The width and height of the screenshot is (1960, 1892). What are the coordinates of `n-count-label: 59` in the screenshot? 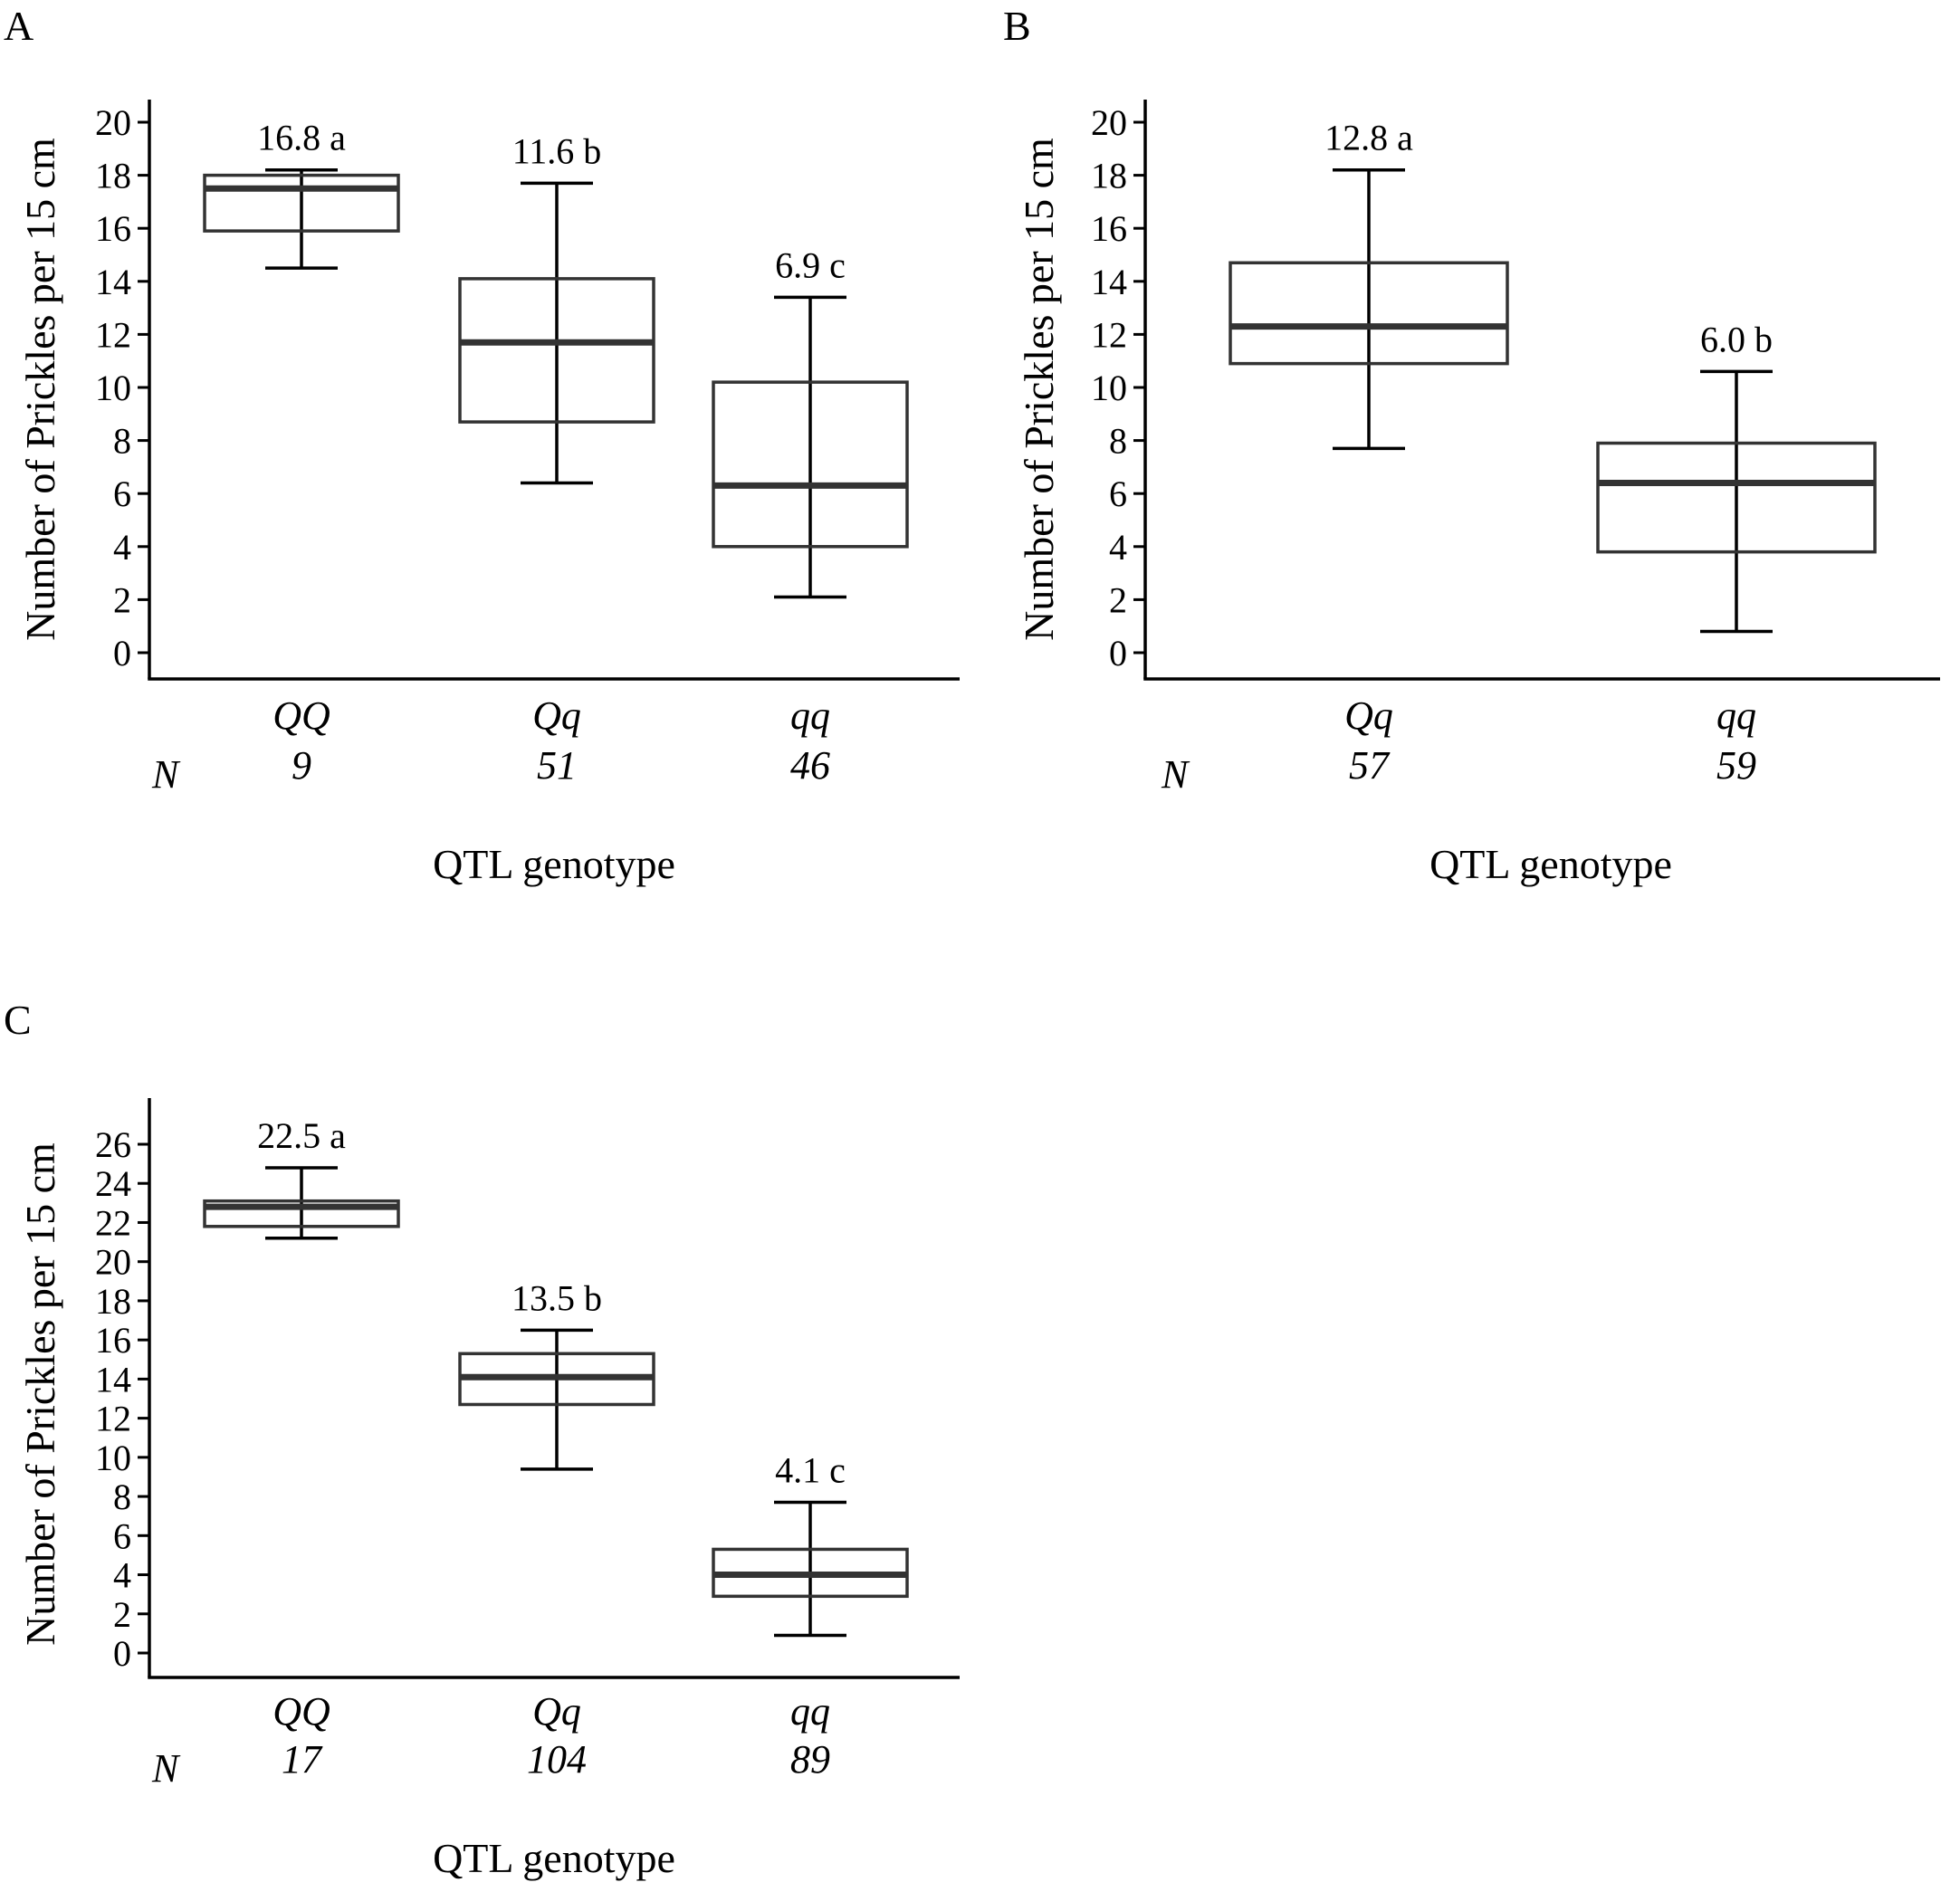 It's located at (1736, 765).